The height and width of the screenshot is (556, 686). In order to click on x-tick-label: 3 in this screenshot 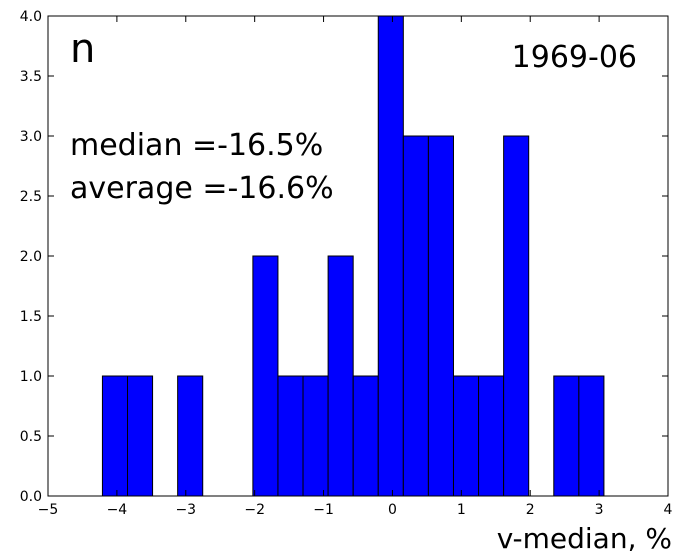, I will do `click(599, 510)`.